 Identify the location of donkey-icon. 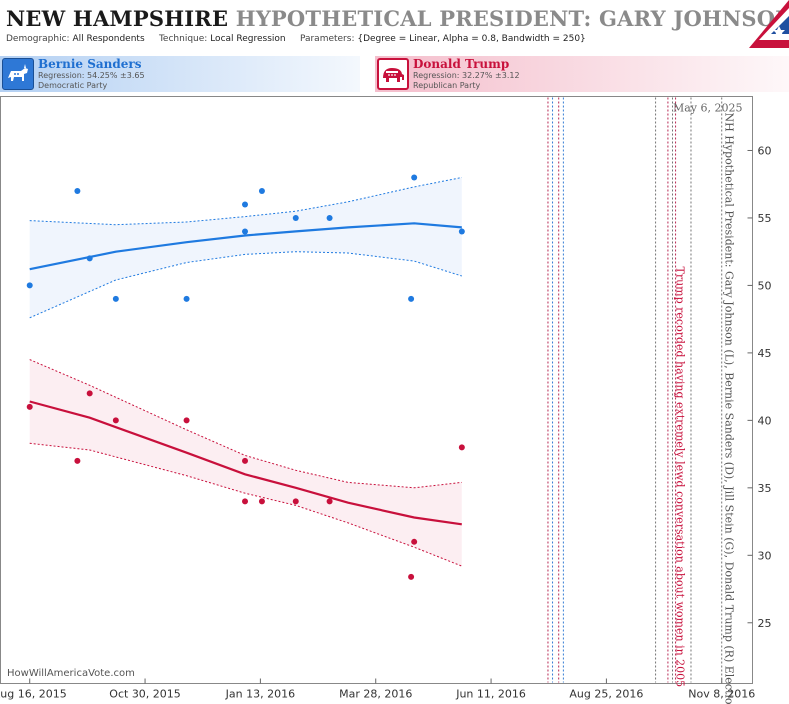
(18, 74).